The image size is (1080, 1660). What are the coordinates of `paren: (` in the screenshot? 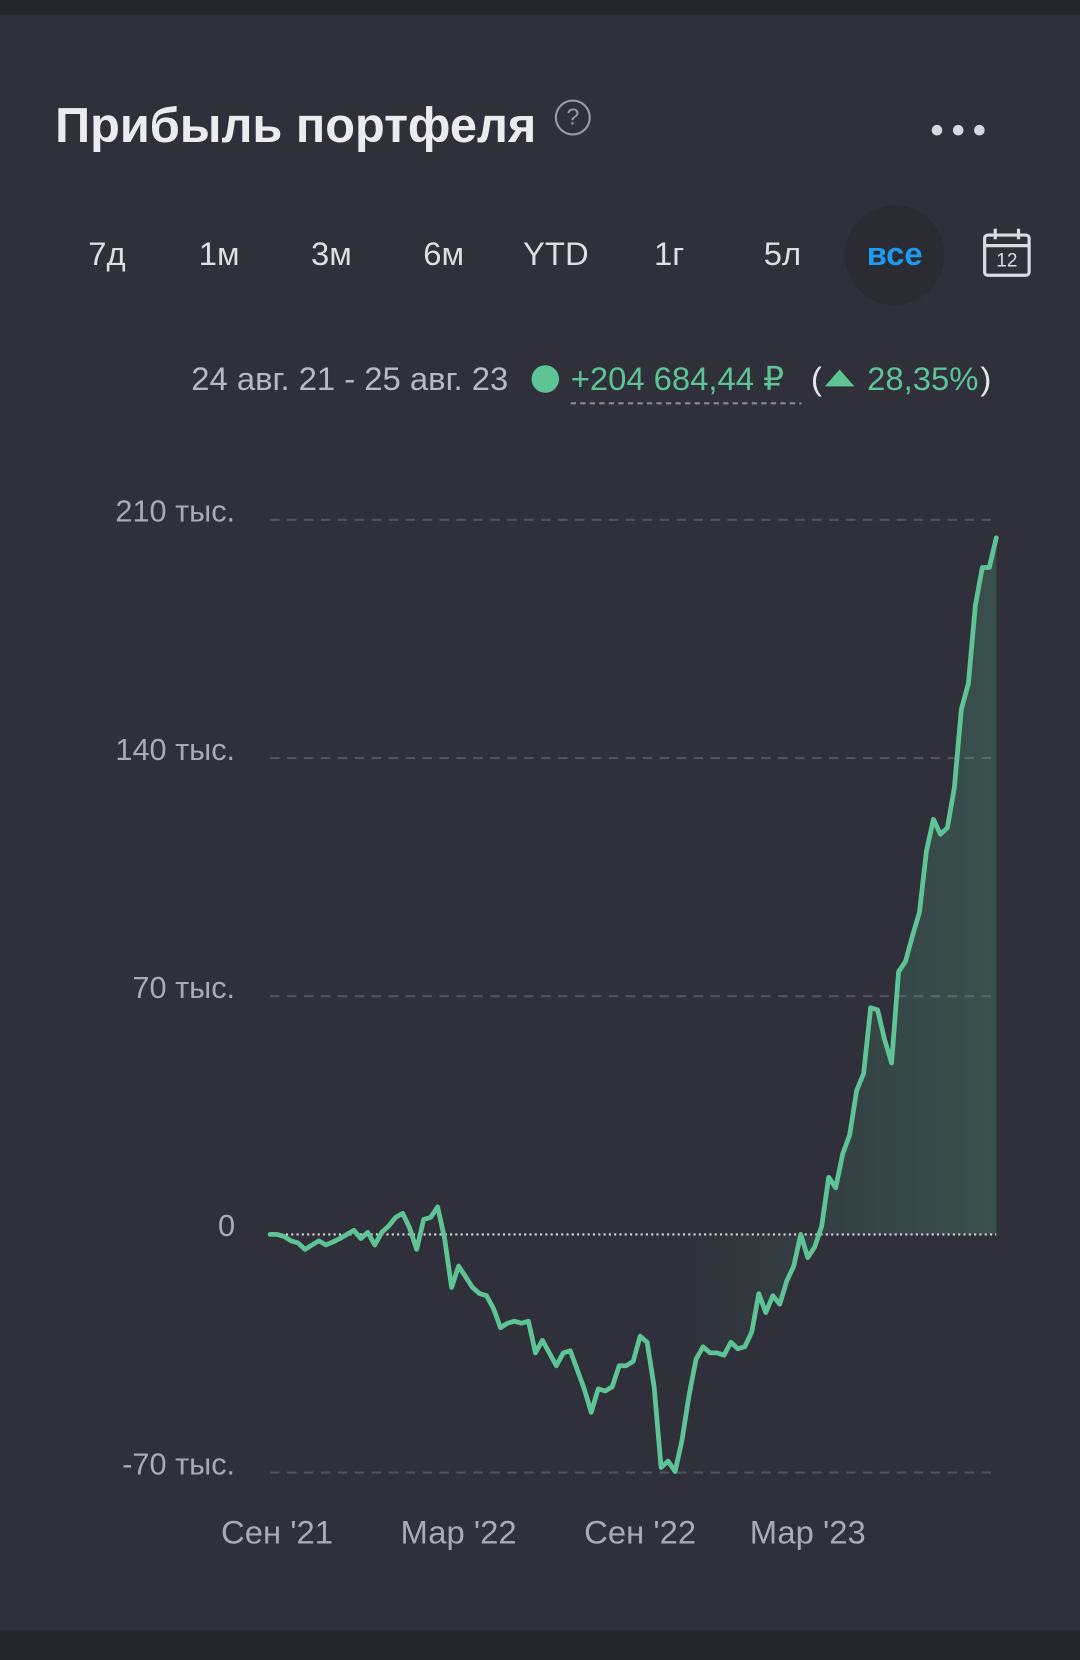 It's located at (816, 378).